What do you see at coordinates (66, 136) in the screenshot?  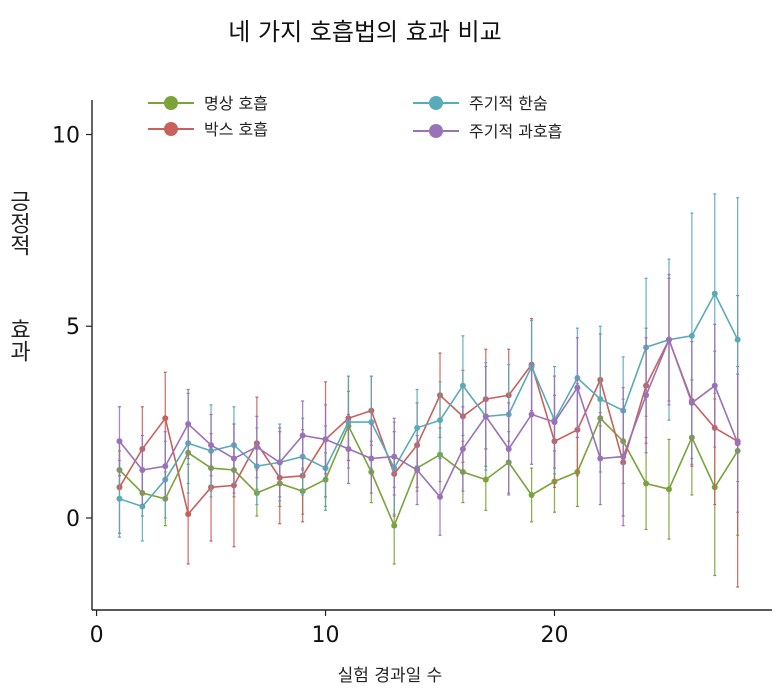 I see `y-tick-label: 10` at bounding box center [66, 136].